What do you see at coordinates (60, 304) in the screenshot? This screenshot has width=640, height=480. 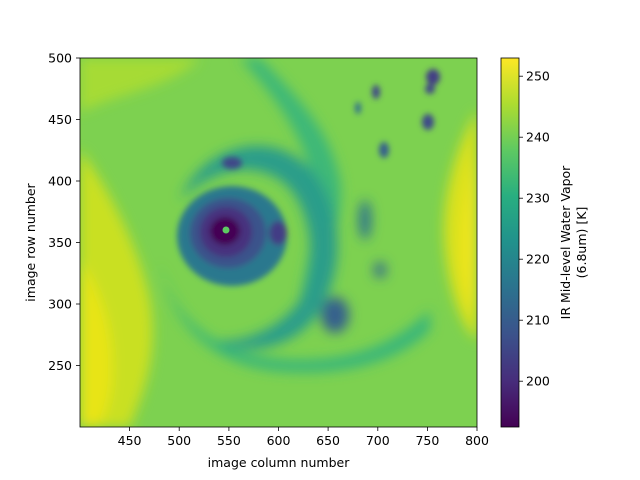 I see `y-tick-label: 300` at bounding box center [60, 304].